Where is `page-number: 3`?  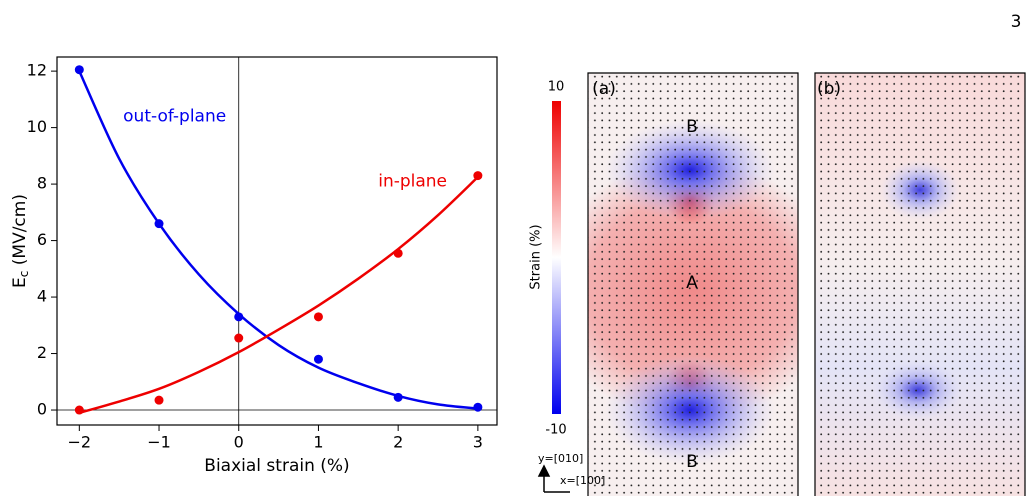
page-number: 3 is located at coordinates (1016, 22).